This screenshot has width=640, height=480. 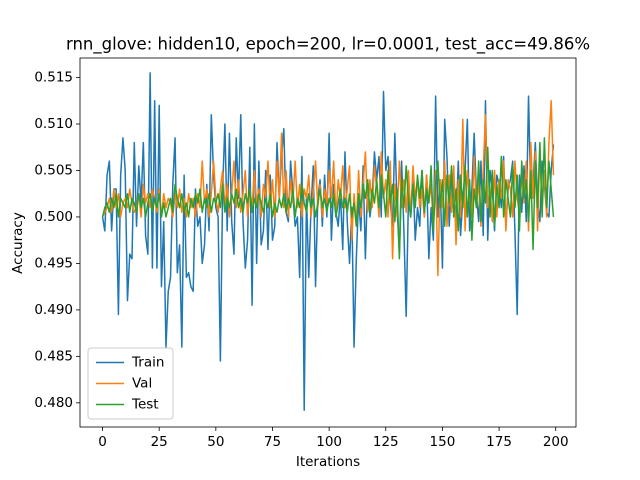 I want to click on legend-label: Test, so click(x=145, y=405).